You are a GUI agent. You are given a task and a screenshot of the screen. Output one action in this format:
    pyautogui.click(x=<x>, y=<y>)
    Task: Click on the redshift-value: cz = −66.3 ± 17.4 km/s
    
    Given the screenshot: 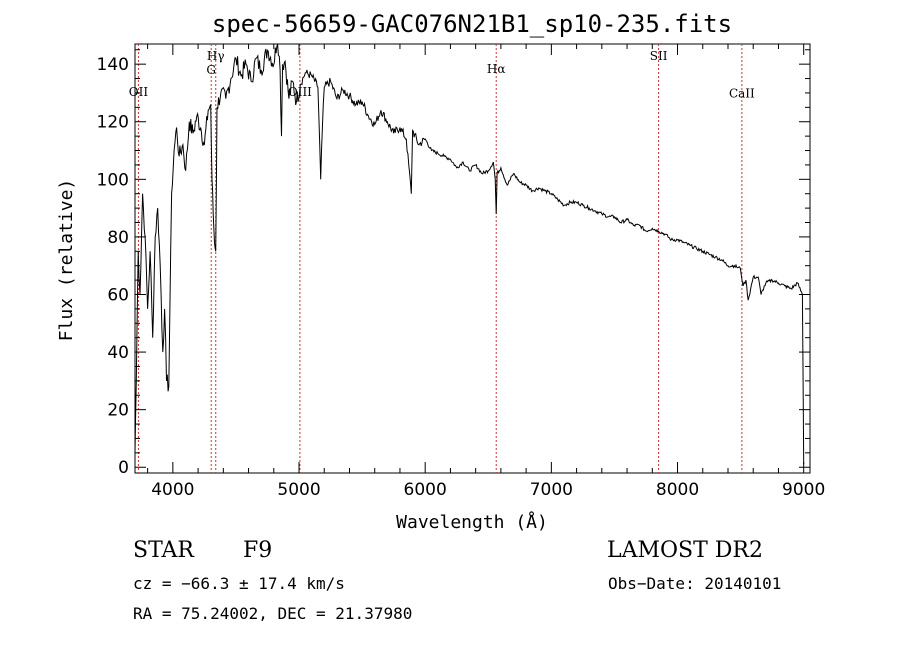 What is the action you would take?
    pyautogui.click(x=239, y=583)
    